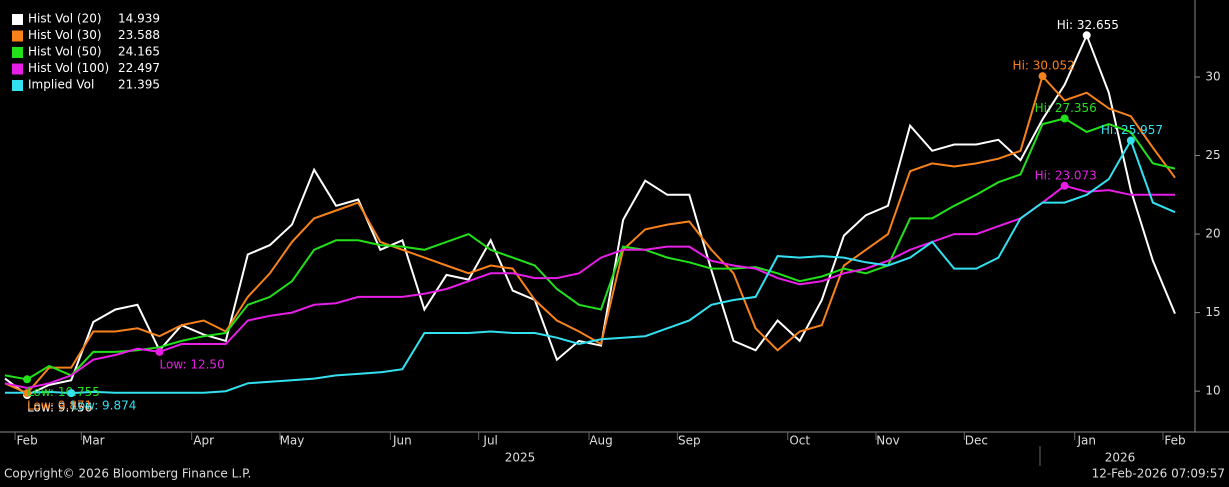 Image resolution: width=1229 pixels, height=487 pixels. What do you see at coordinates (292, 441) in the screenshot?
I see `x-tick-label: May` at bounding box center [292, 441].